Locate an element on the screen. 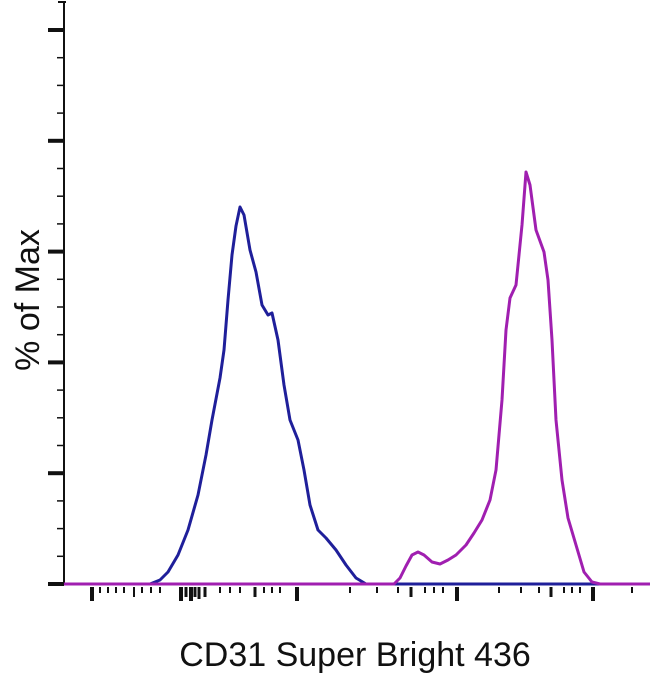 Image resolution: width=650 pixels, height=686 pixels. y-axis-label: % of Max is located at coordinates (28, 300).